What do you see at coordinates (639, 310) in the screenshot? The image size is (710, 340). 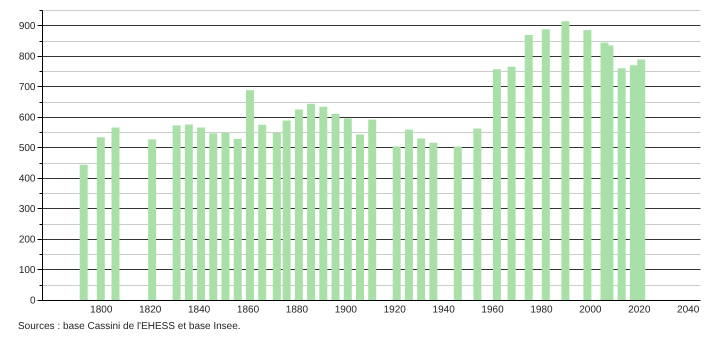 I see `x-tick-label: 2020` at bounding box center [639, 310].